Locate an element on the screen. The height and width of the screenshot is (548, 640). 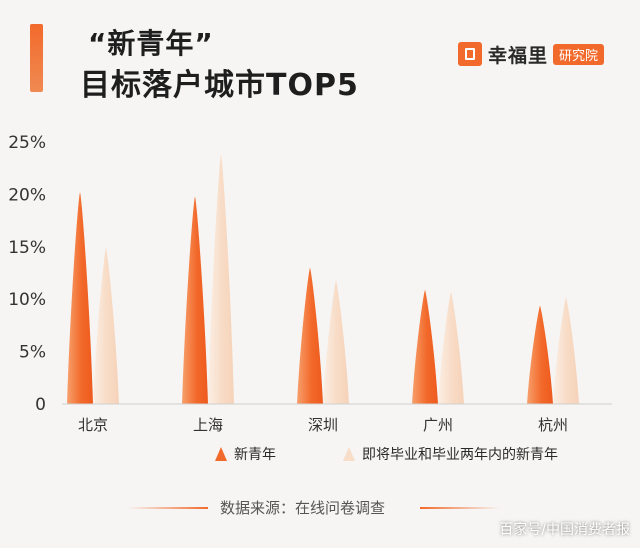
data-source: 数据来源：在线问卷调查 is located at coordinates (320, 508).